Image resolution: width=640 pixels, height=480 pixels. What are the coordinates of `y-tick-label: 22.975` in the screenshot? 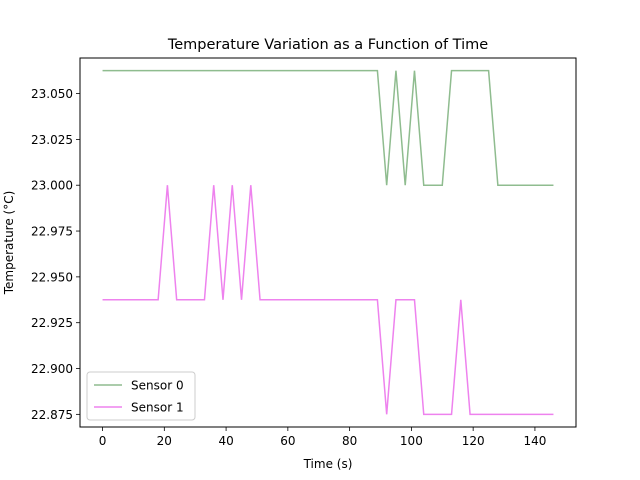 It's located at (52, 232).